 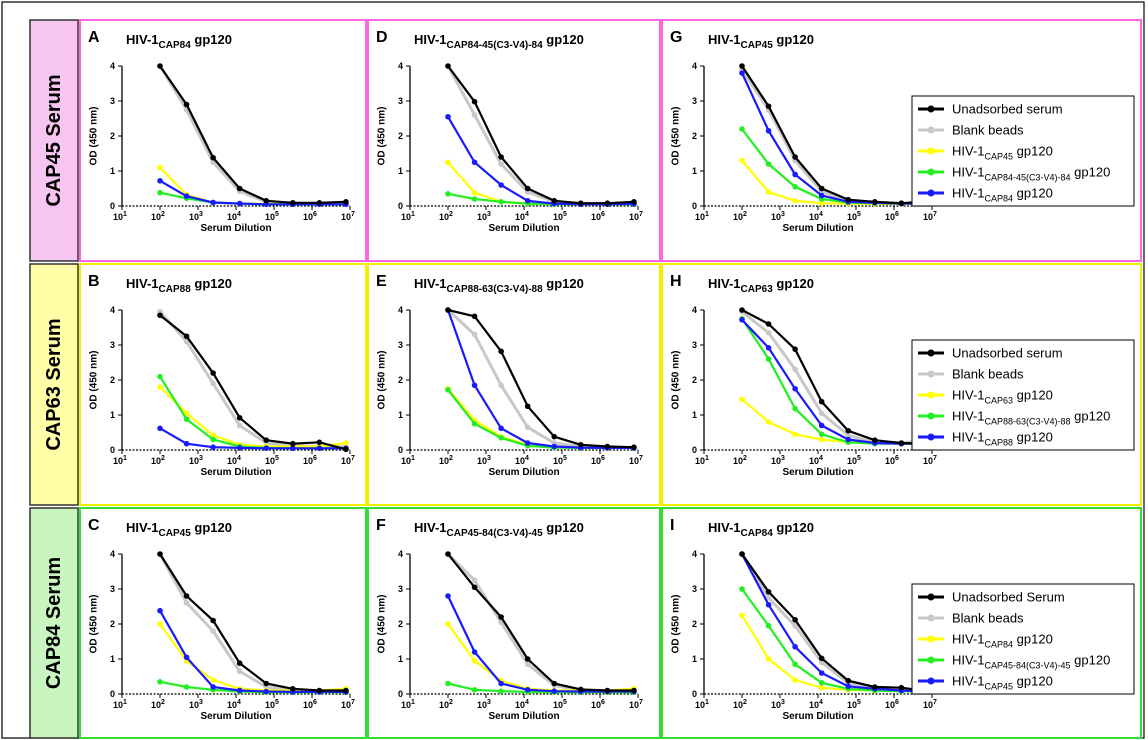 What do you see at coordinates (252, 438) in the screenshot?
I see `series-line-blue` at bounding box center [252, 438].